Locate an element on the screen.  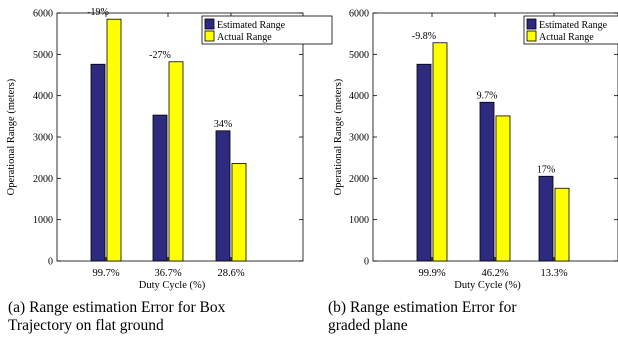
x-tick-label: 36.7% is located at coordinates (167, 273).